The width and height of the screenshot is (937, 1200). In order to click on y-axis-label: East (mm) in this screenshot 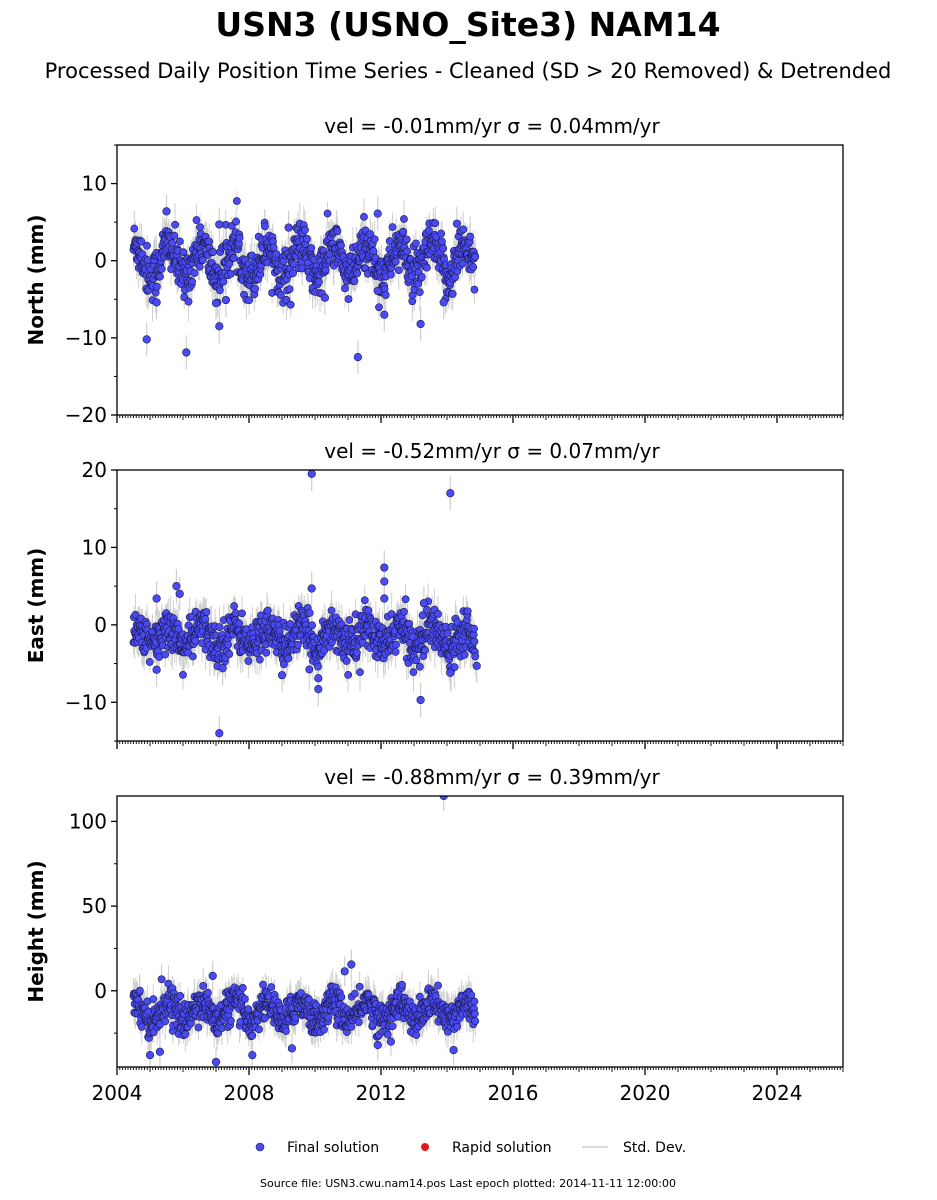, I will do `click(36, 606)`.